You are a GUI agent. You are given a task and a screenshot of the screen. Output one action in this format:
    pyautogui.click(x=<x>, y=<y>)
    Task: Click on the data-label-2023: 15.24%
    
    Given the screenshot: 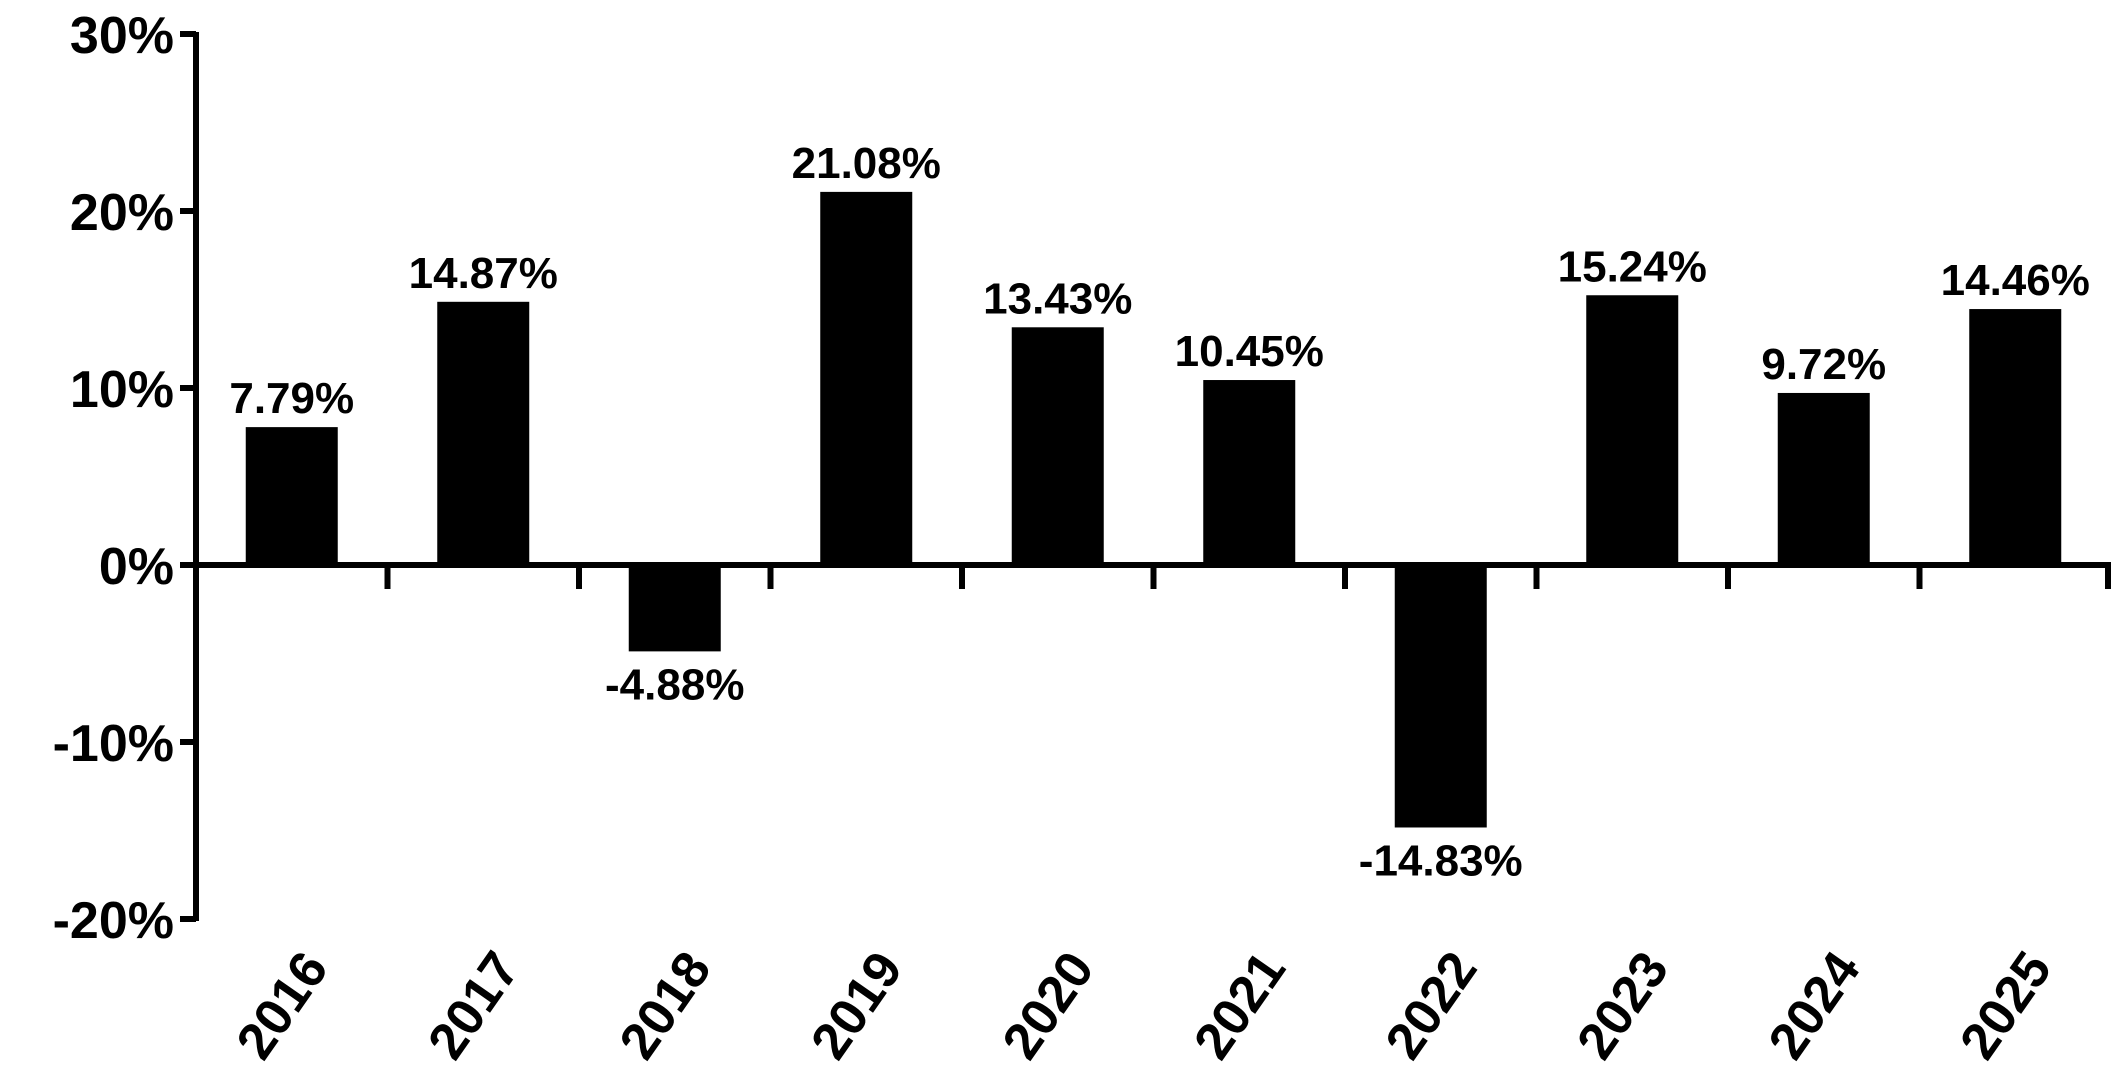 What is the action you would take?
    pyautogui.click(x=1632, y=266)
    